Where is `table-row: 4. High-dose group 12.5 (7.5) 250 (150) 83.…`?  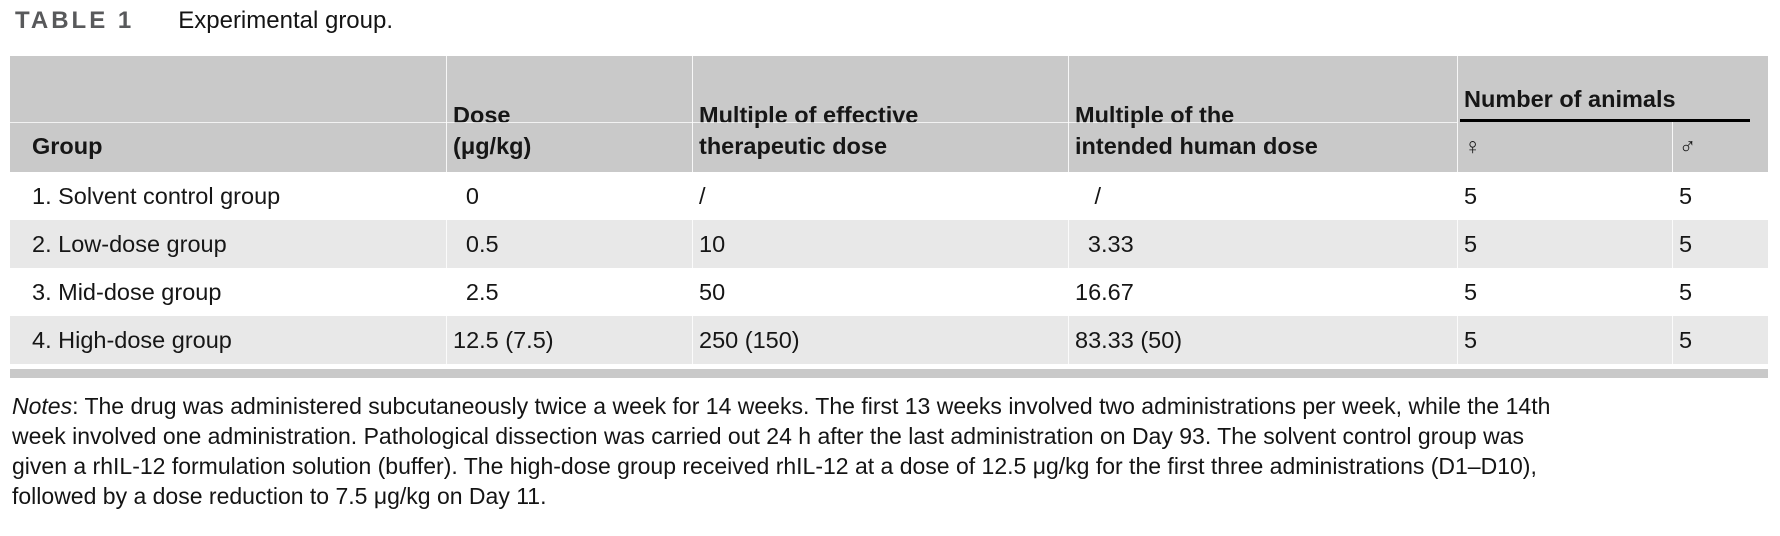
table-row: 4. High-dose group 12.5 (7.5) 250 (150) 83.… is located at coordinates (889, 340).